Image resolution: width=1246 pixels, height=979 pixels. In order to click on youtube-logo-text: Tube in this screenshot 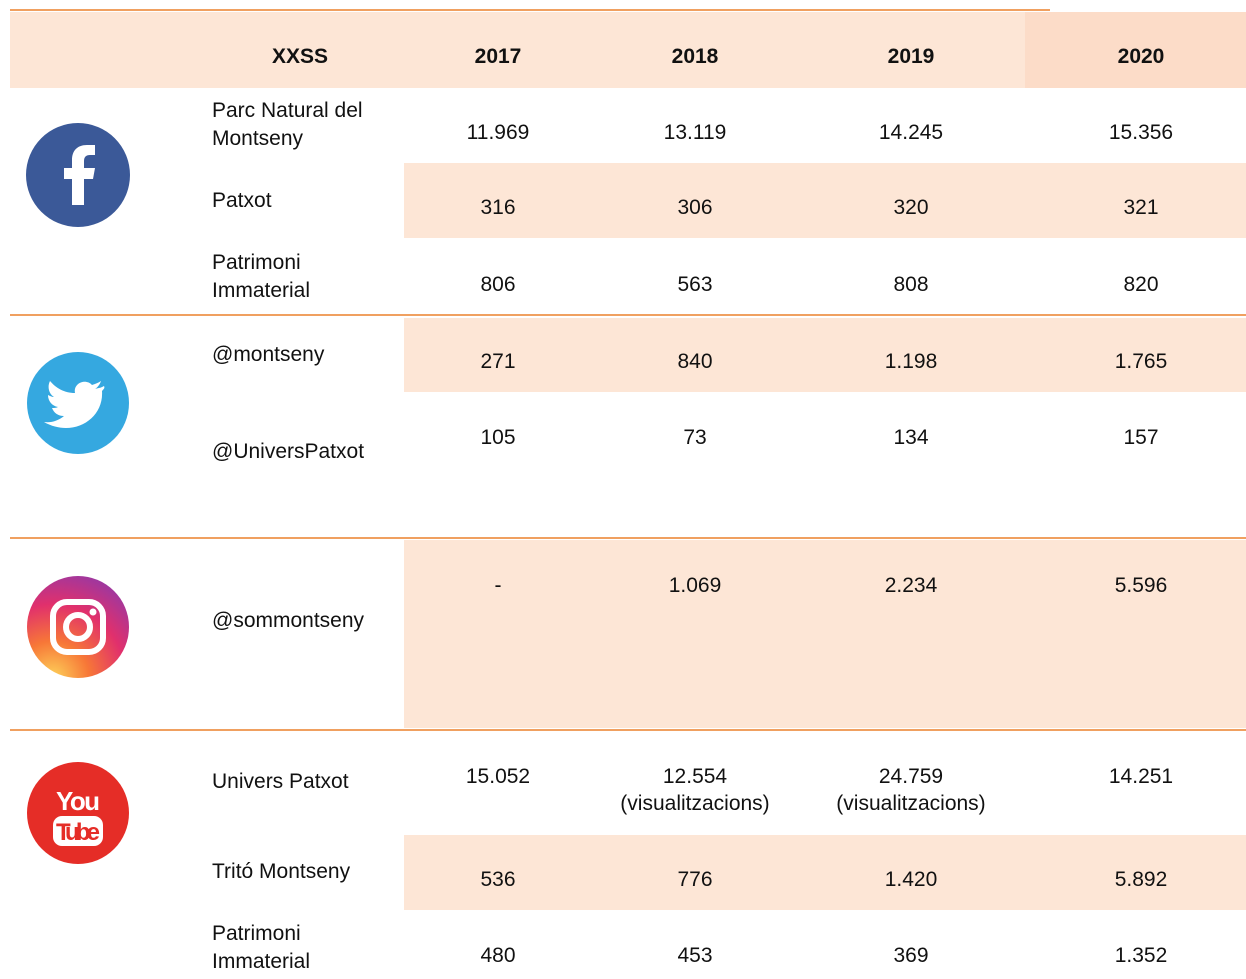, I will do `click(78, 832)`.